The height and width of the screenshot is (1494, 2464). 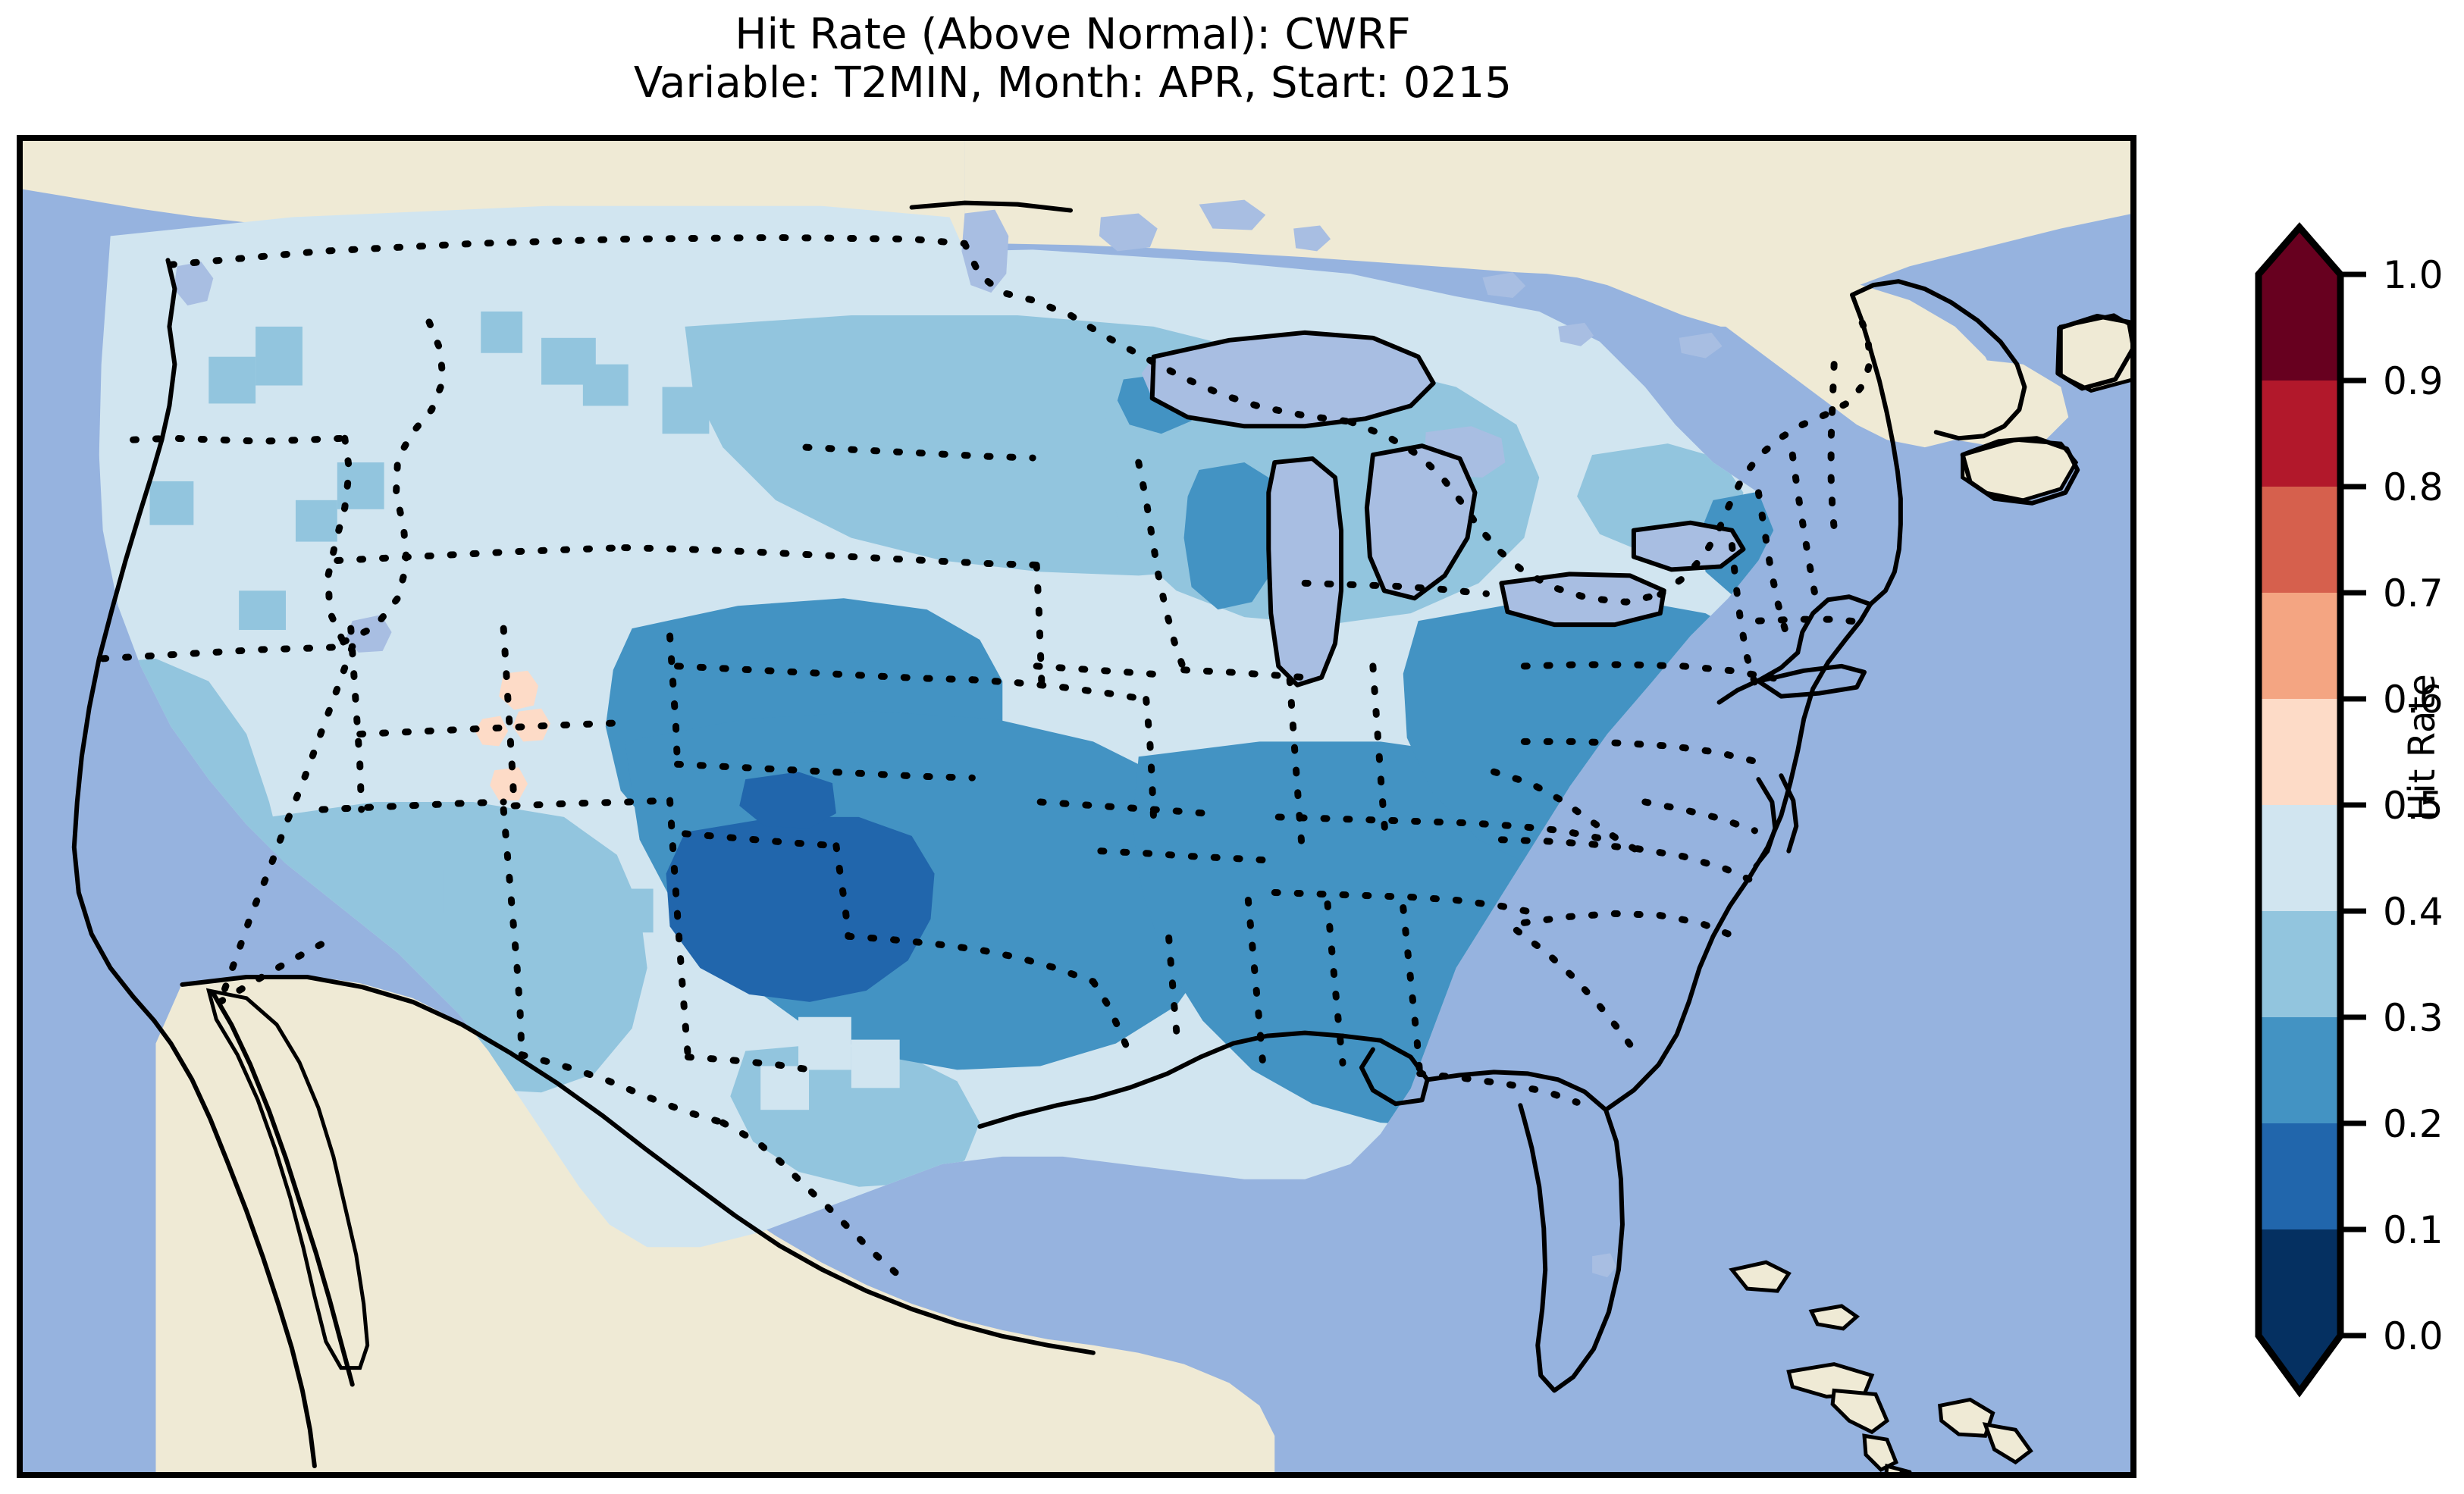 I want to click on colorbar-tick-label: 0.7, so click(x=2414, y=593).